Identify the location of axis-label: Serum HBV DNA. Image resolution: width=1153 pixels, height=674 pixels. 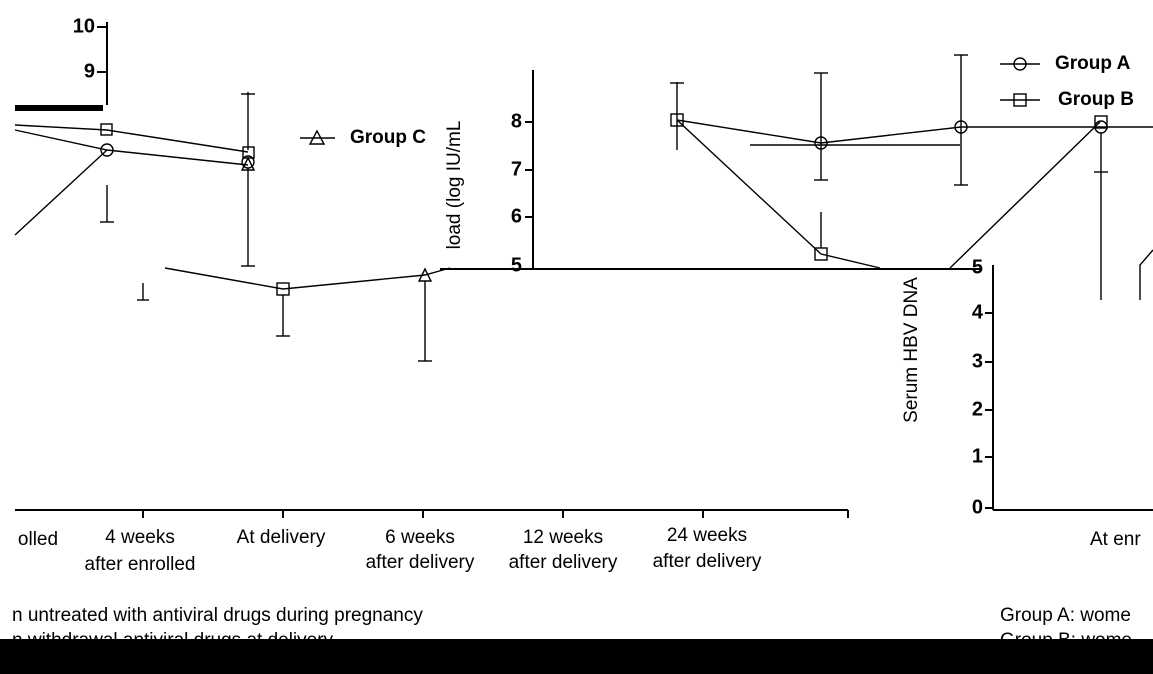
(911, 350).